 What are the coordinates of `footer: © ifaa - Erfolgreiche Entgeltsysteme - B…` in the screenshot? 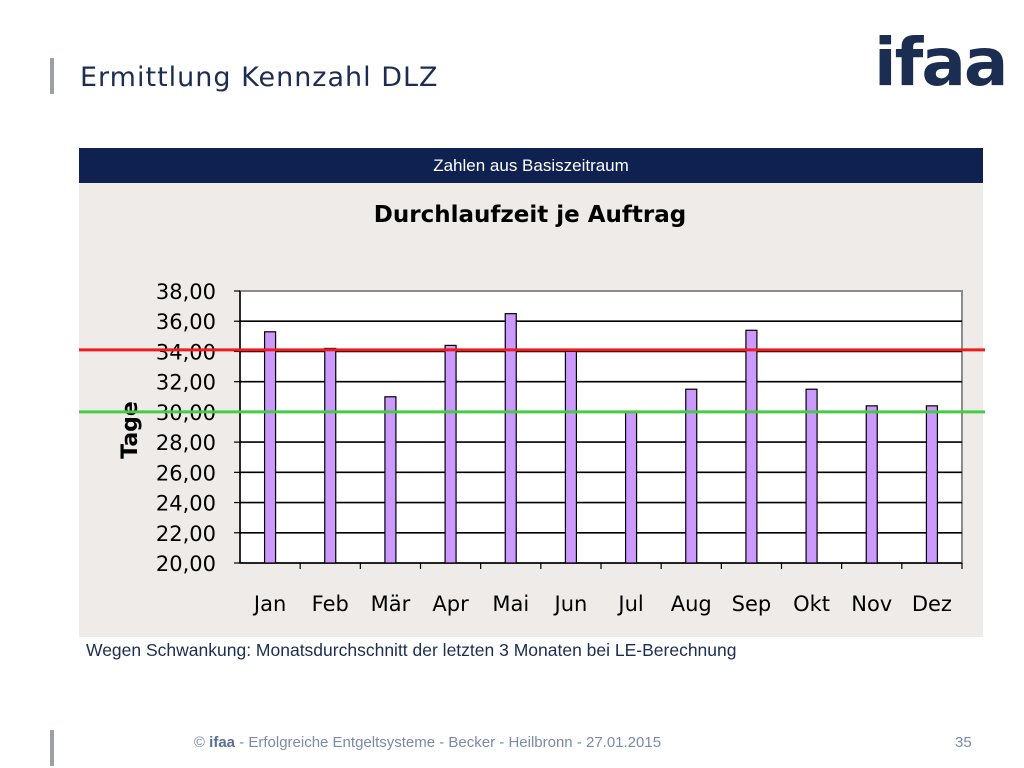 It's located at (427, 742).